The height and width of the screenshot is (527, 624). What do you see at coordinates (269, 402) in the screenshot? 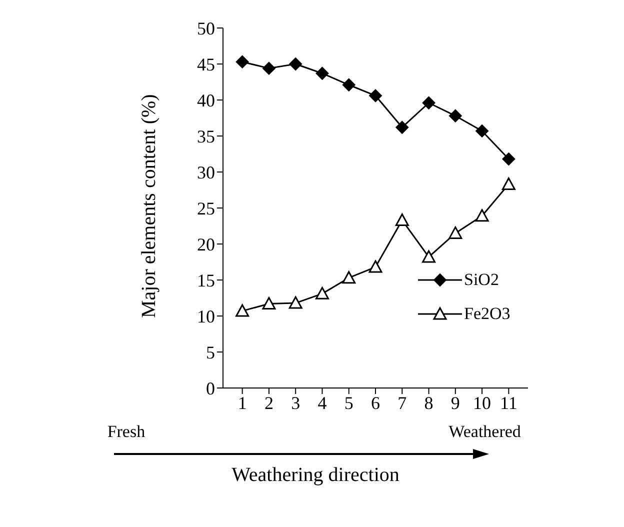
I see `x-tick-label: 2` at bounding box center [269, 402].